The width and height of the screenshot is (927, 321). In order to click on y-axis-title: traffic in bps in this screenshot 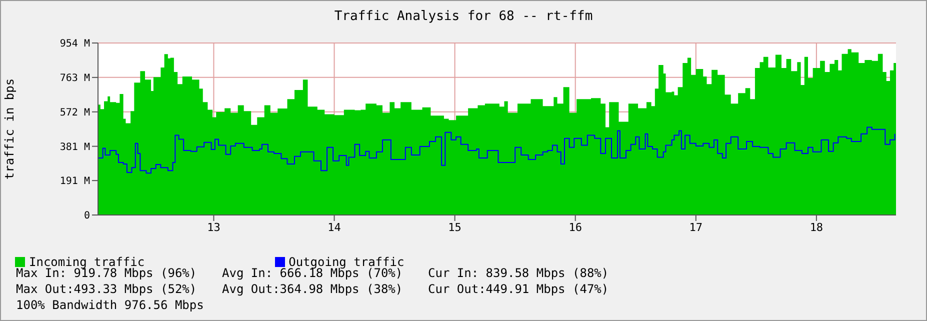, I will do `click(9, 129)`.